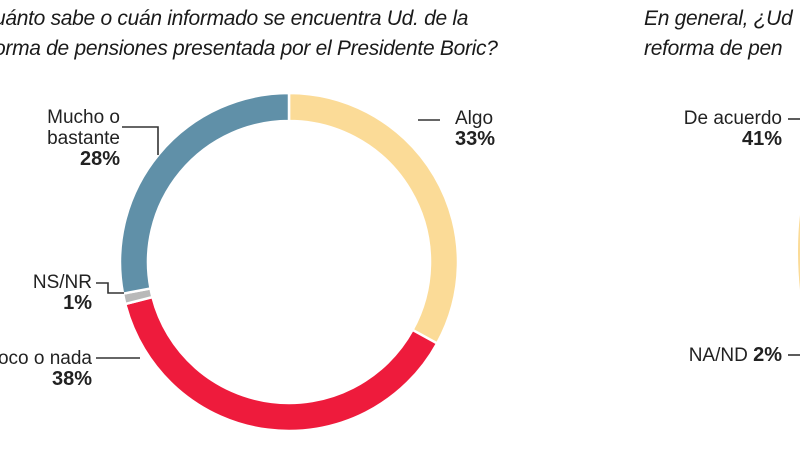 The height and width of the screenshot is (450, 800). Describe the element at coordinates (46, 358) in the screenshot. I see `slice-label: oco o nada` at that location.